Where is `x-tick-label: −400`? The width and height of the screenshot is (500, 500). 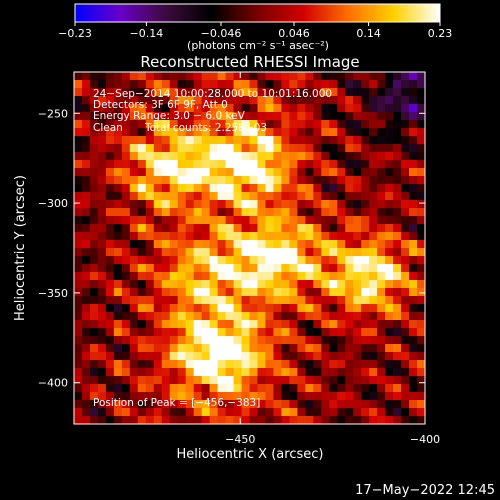 x-tick-label: −400 is located at coordinates (425, 439).